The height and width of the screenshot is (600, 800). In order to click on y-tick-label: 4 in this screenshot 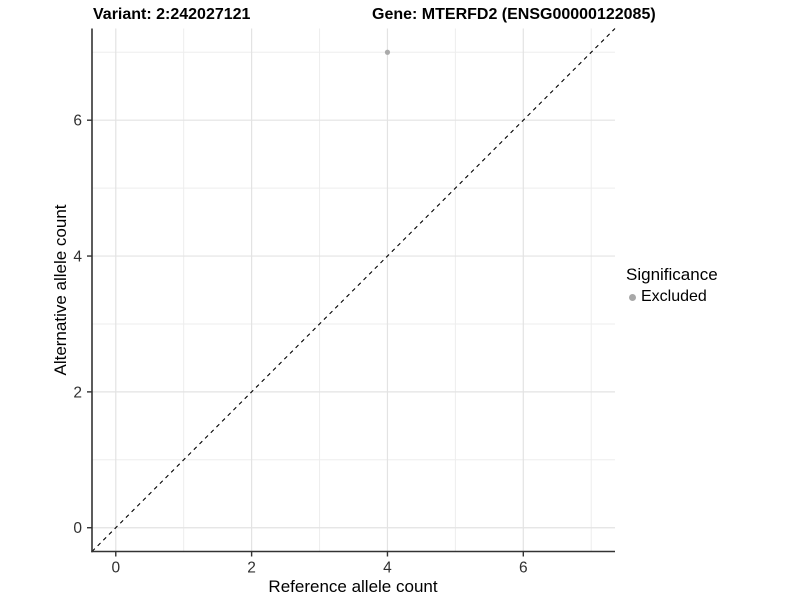, I will do `click(77, 257)`.